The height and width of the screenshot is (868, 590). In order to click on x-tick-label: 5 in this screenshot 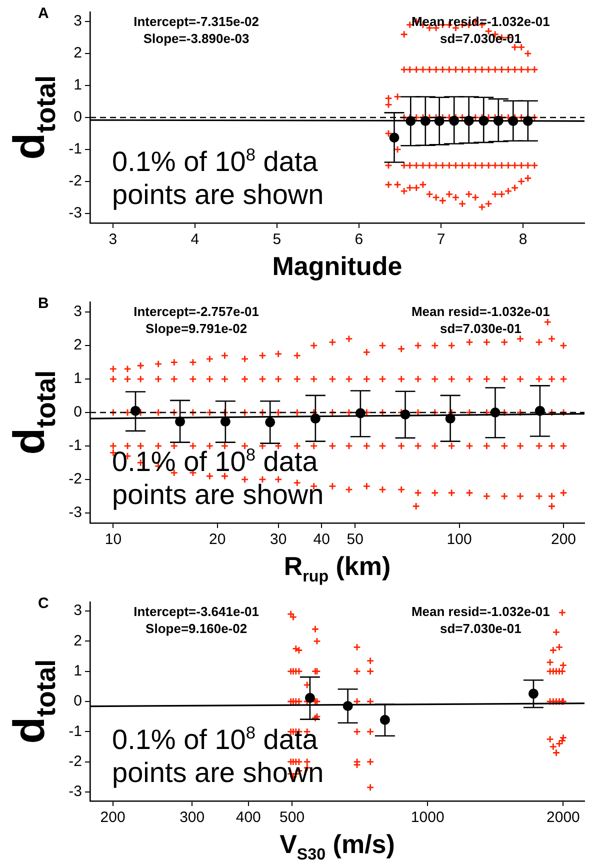, I will do `click(277, 239)`.